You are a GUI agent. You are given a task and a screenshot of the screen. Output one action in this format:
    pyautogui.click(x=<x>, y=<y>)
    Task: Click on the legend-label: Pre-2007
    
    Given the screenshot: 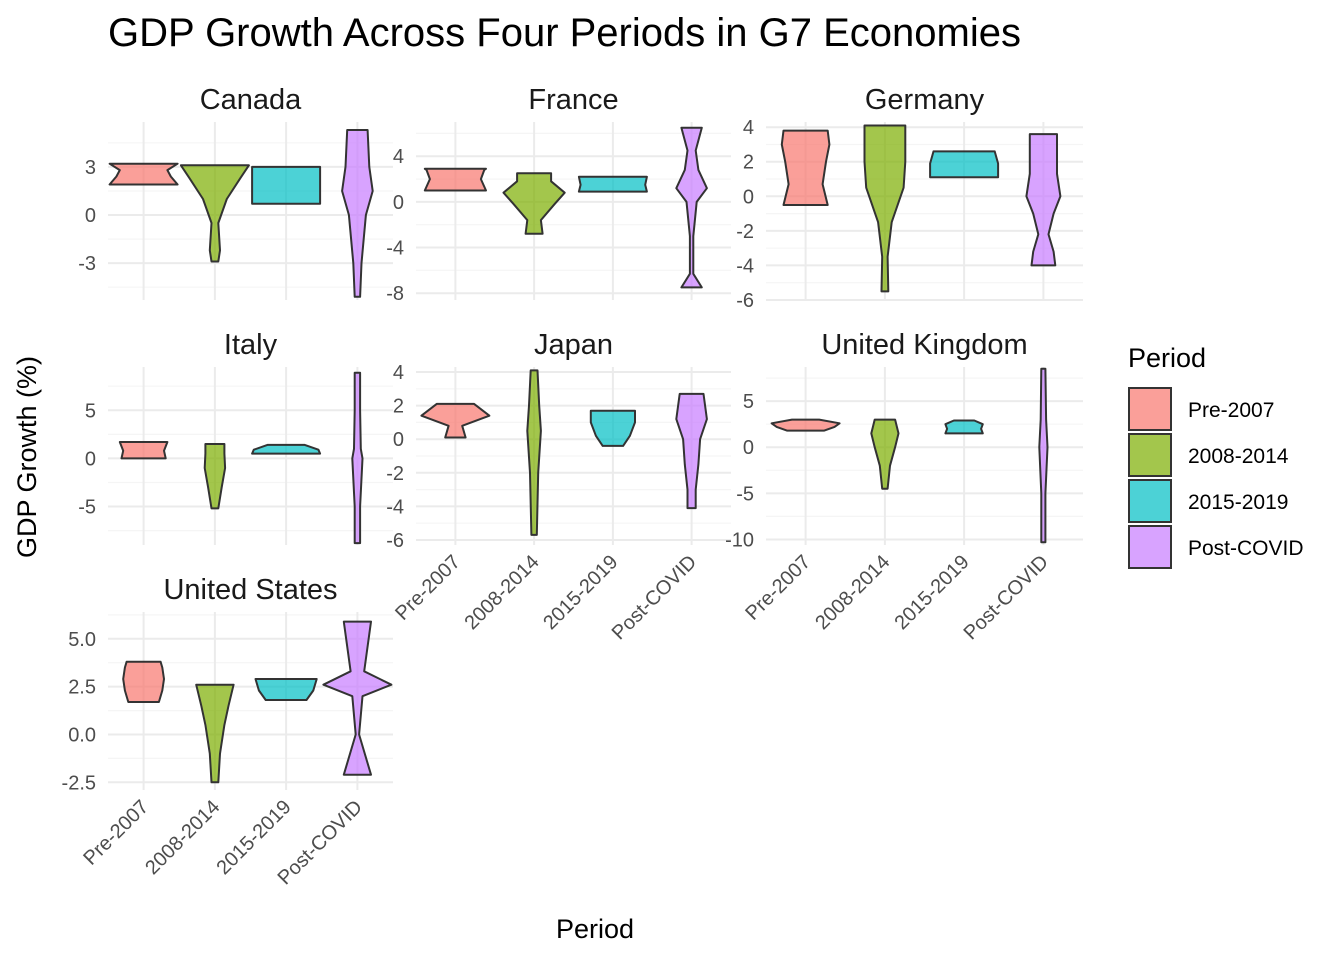 What is the action you would take?
    pyautogui.click(x=1231, y=410)
    